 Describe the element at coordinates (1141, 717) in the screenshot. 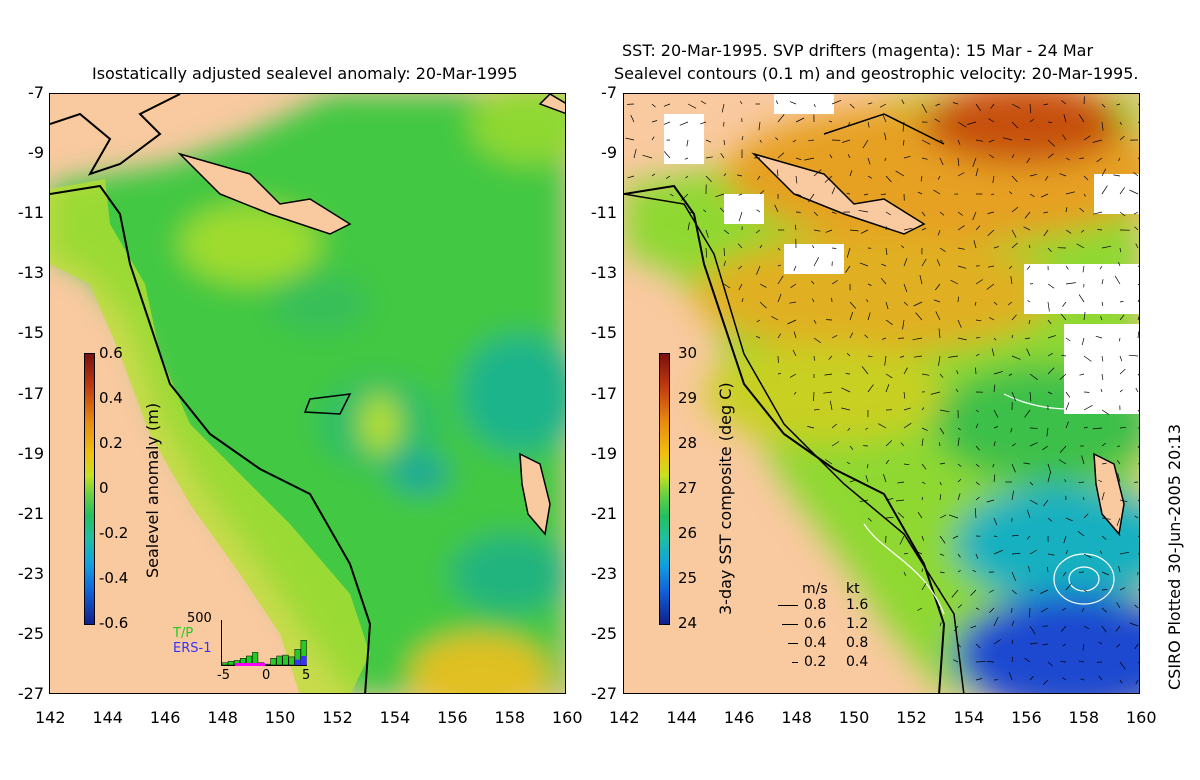

I see `x-tick-label: 160` at that location.